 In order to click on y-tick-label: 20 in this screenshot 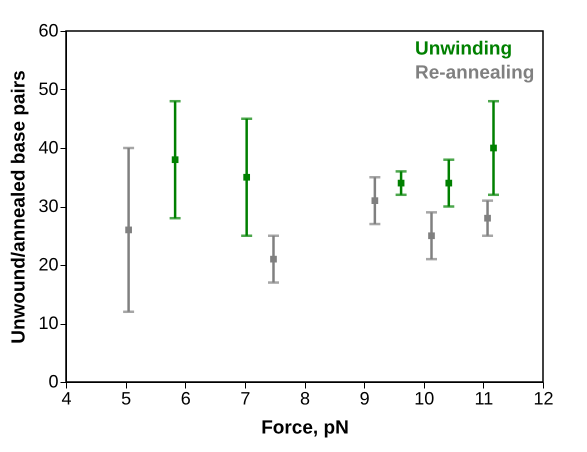, I will do `click(48, 264)`.